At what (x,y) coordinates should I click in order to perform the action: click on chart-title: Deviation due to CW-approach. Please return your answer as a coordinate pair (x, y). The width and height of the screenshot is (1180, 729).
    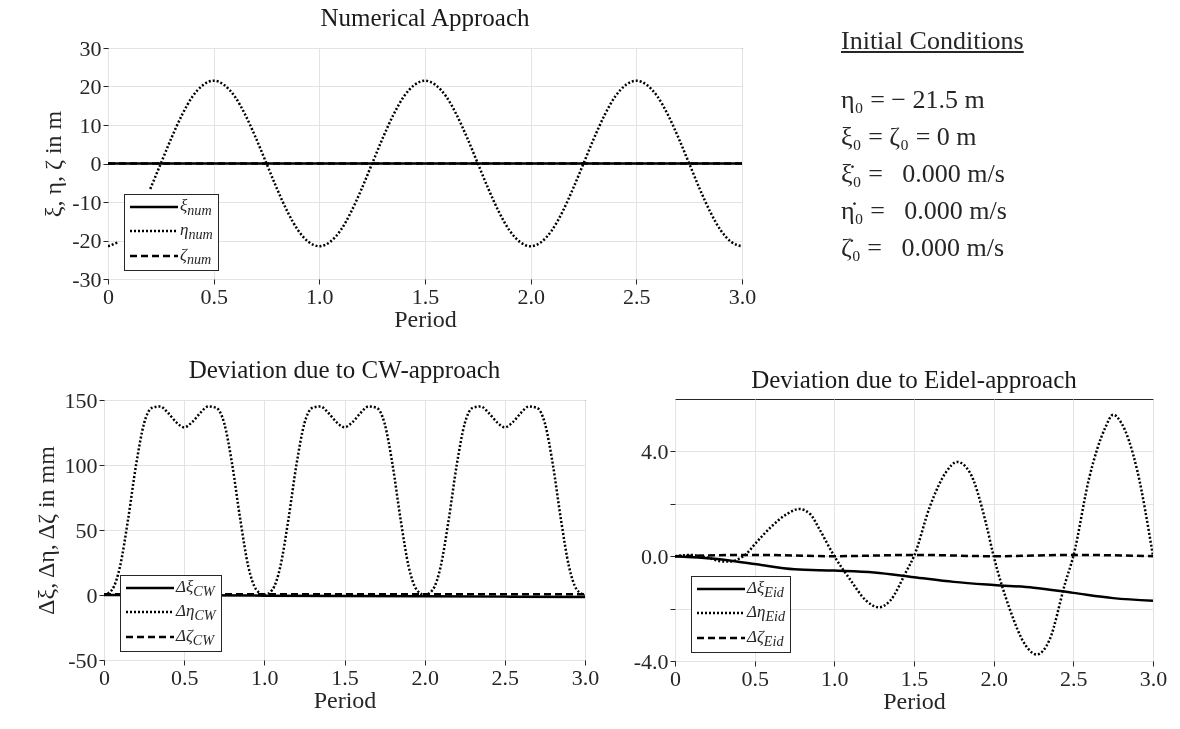
    Looking at the image, I should click on (344, 369).